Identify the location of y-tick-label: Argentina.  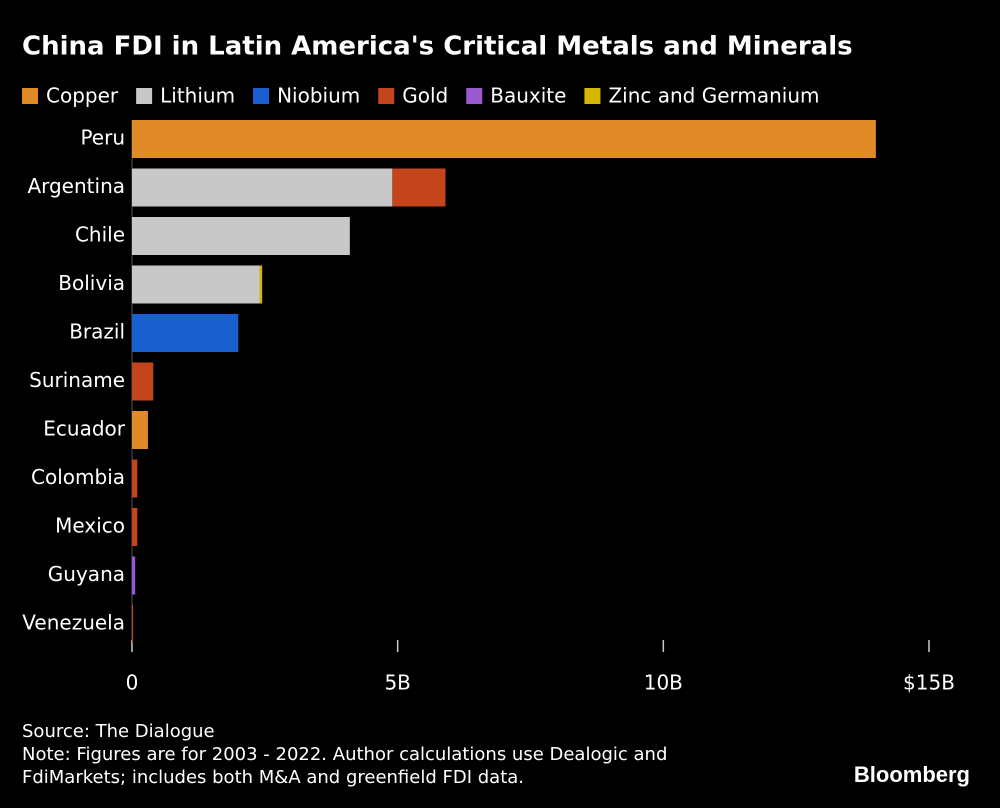
(76, 186).